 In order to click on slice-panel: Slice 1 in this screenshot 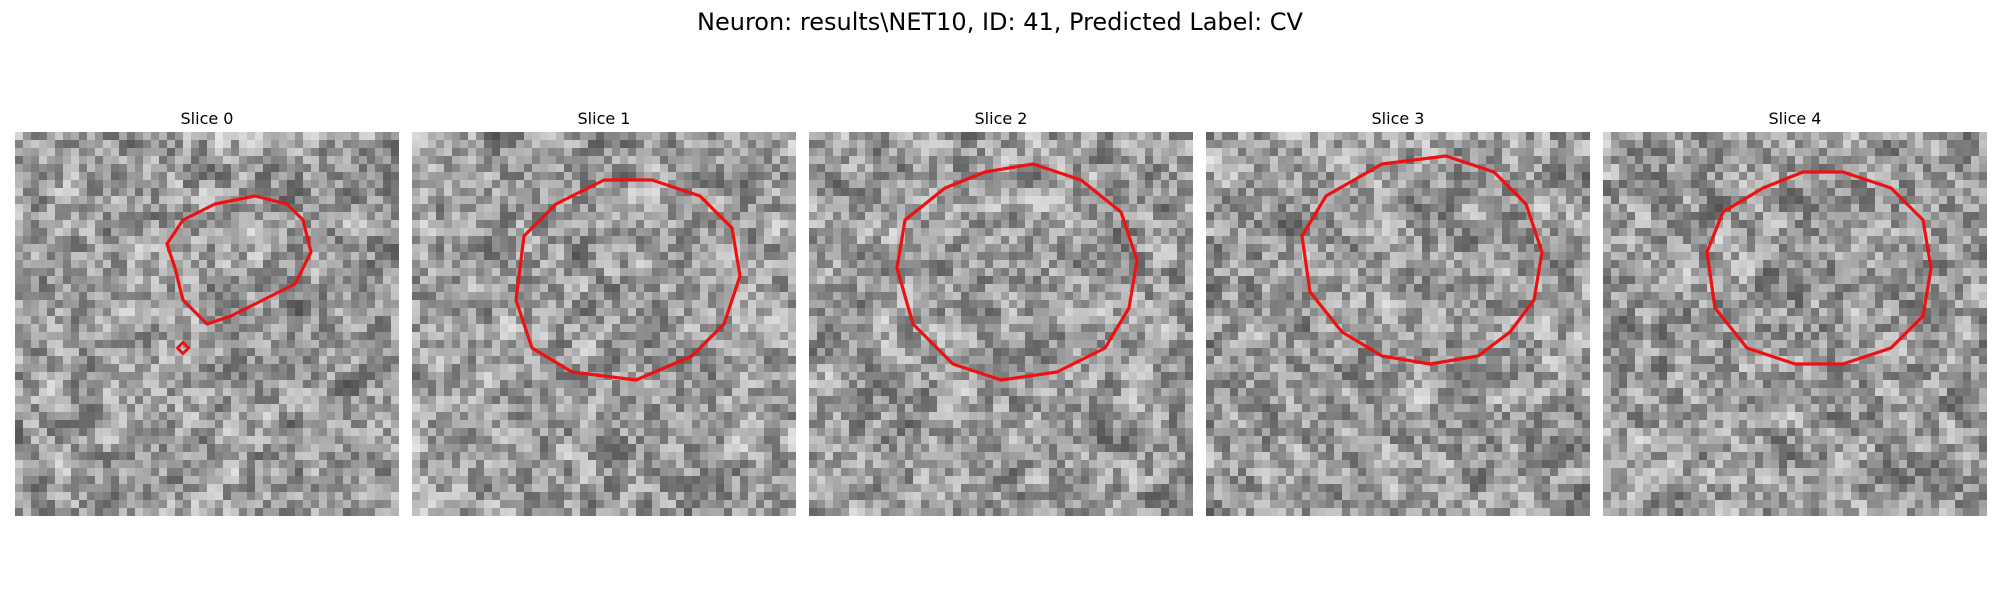, I will do `click(604, 312)`.